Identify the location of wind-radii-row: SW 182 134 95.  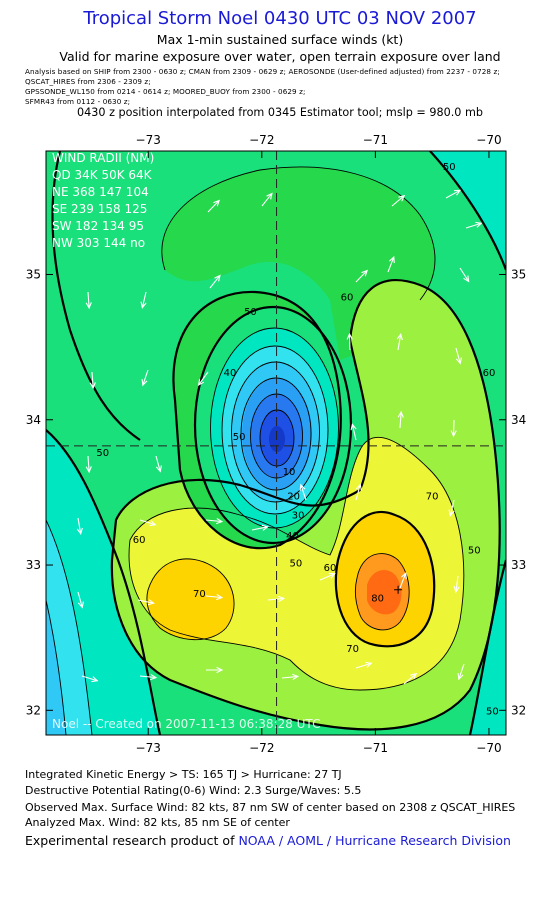
(98, 226).